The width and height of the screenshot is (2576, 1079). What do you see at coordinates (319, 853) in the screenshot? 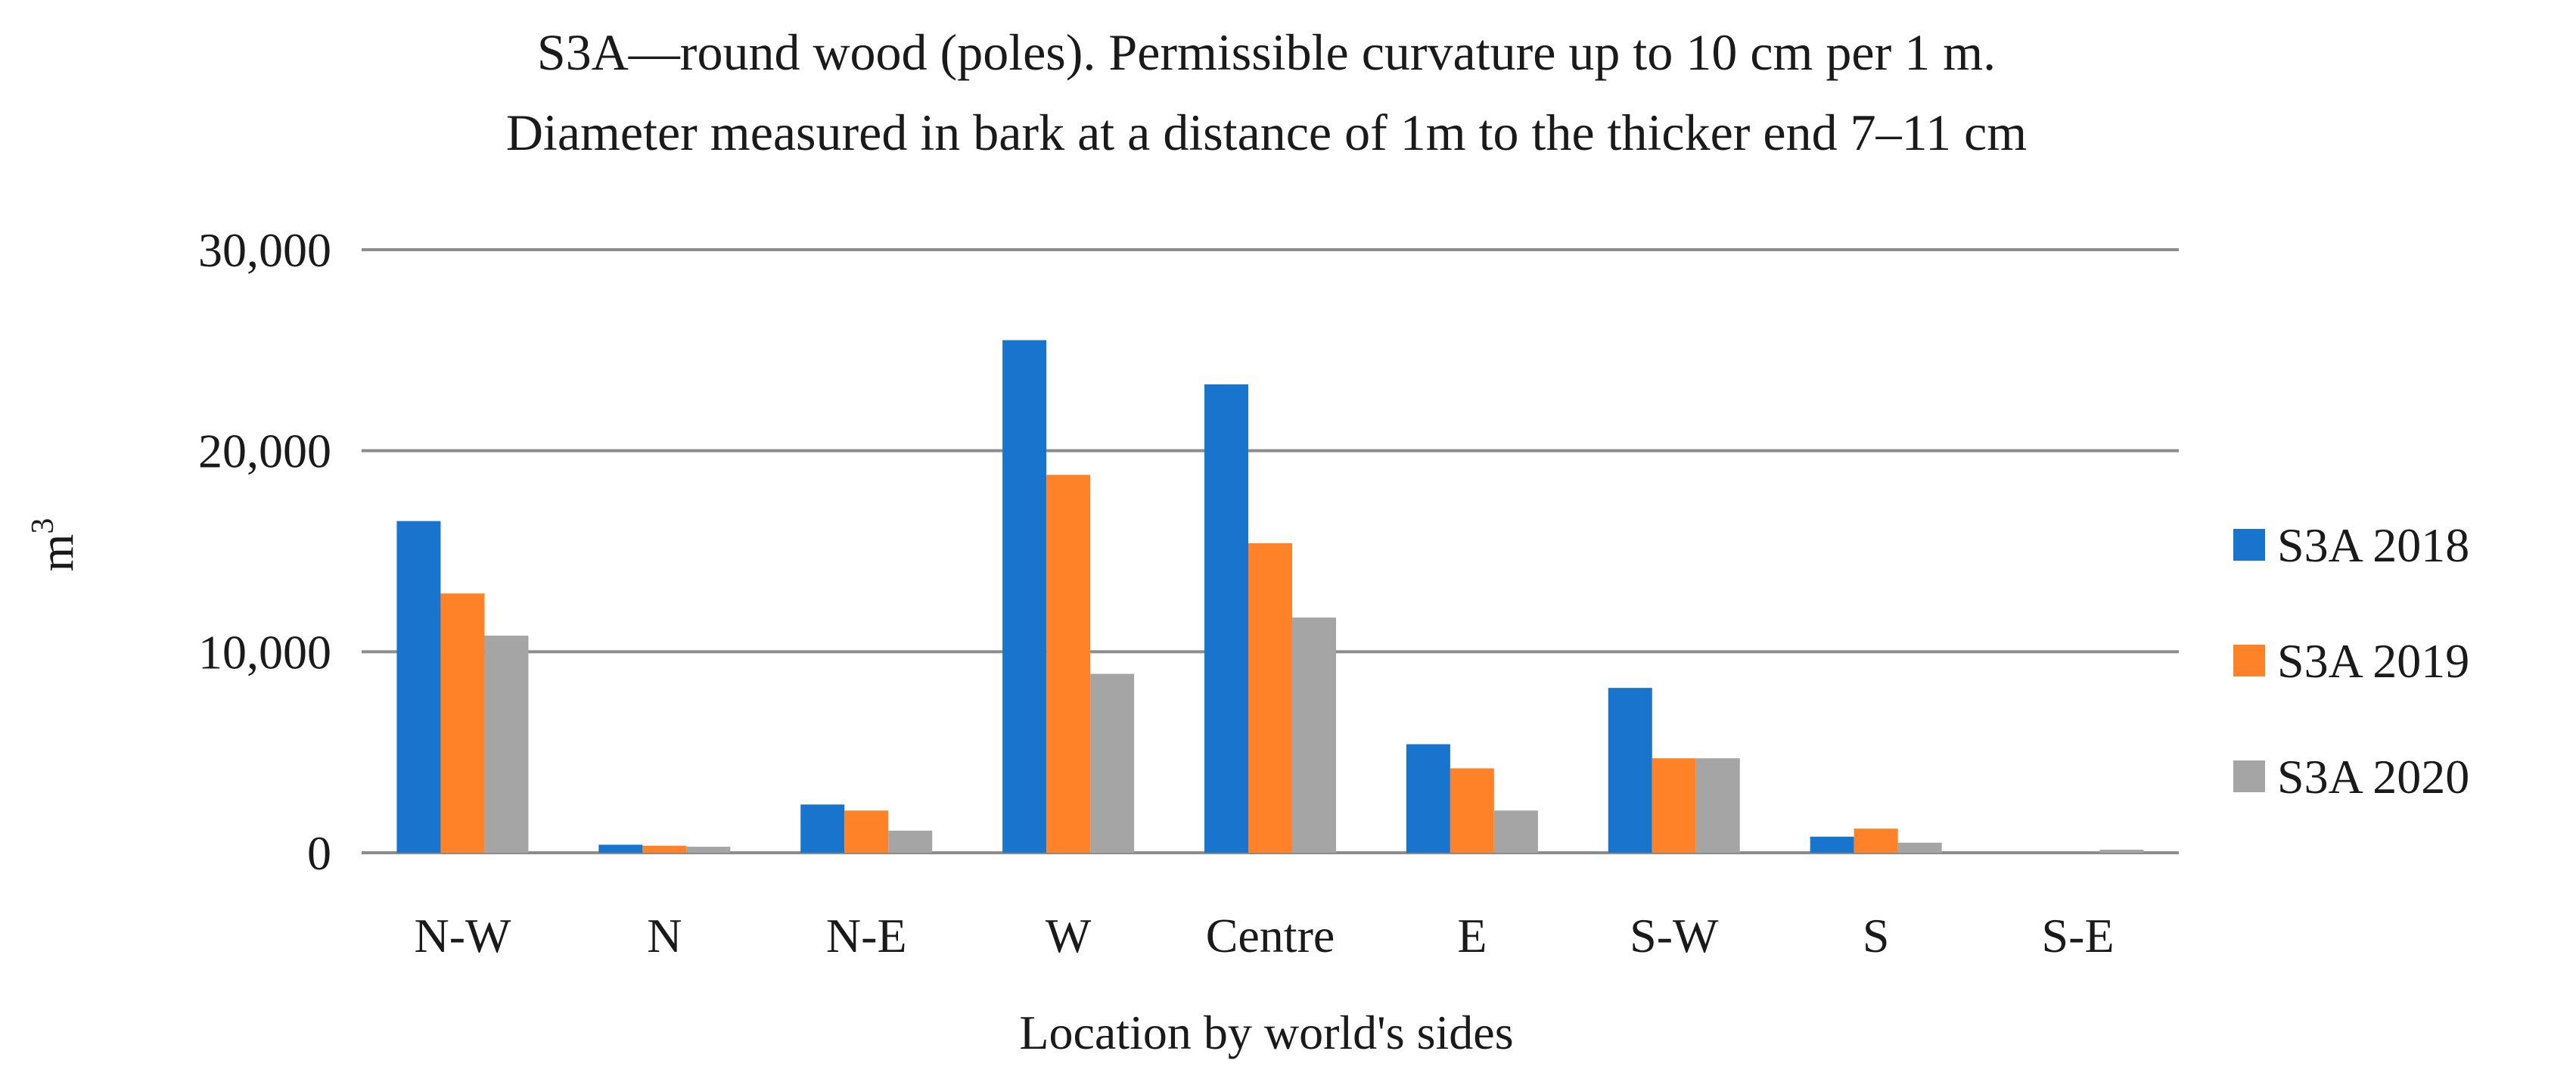
I see `y-tick-label: 0` at bounding box center [319, 853].